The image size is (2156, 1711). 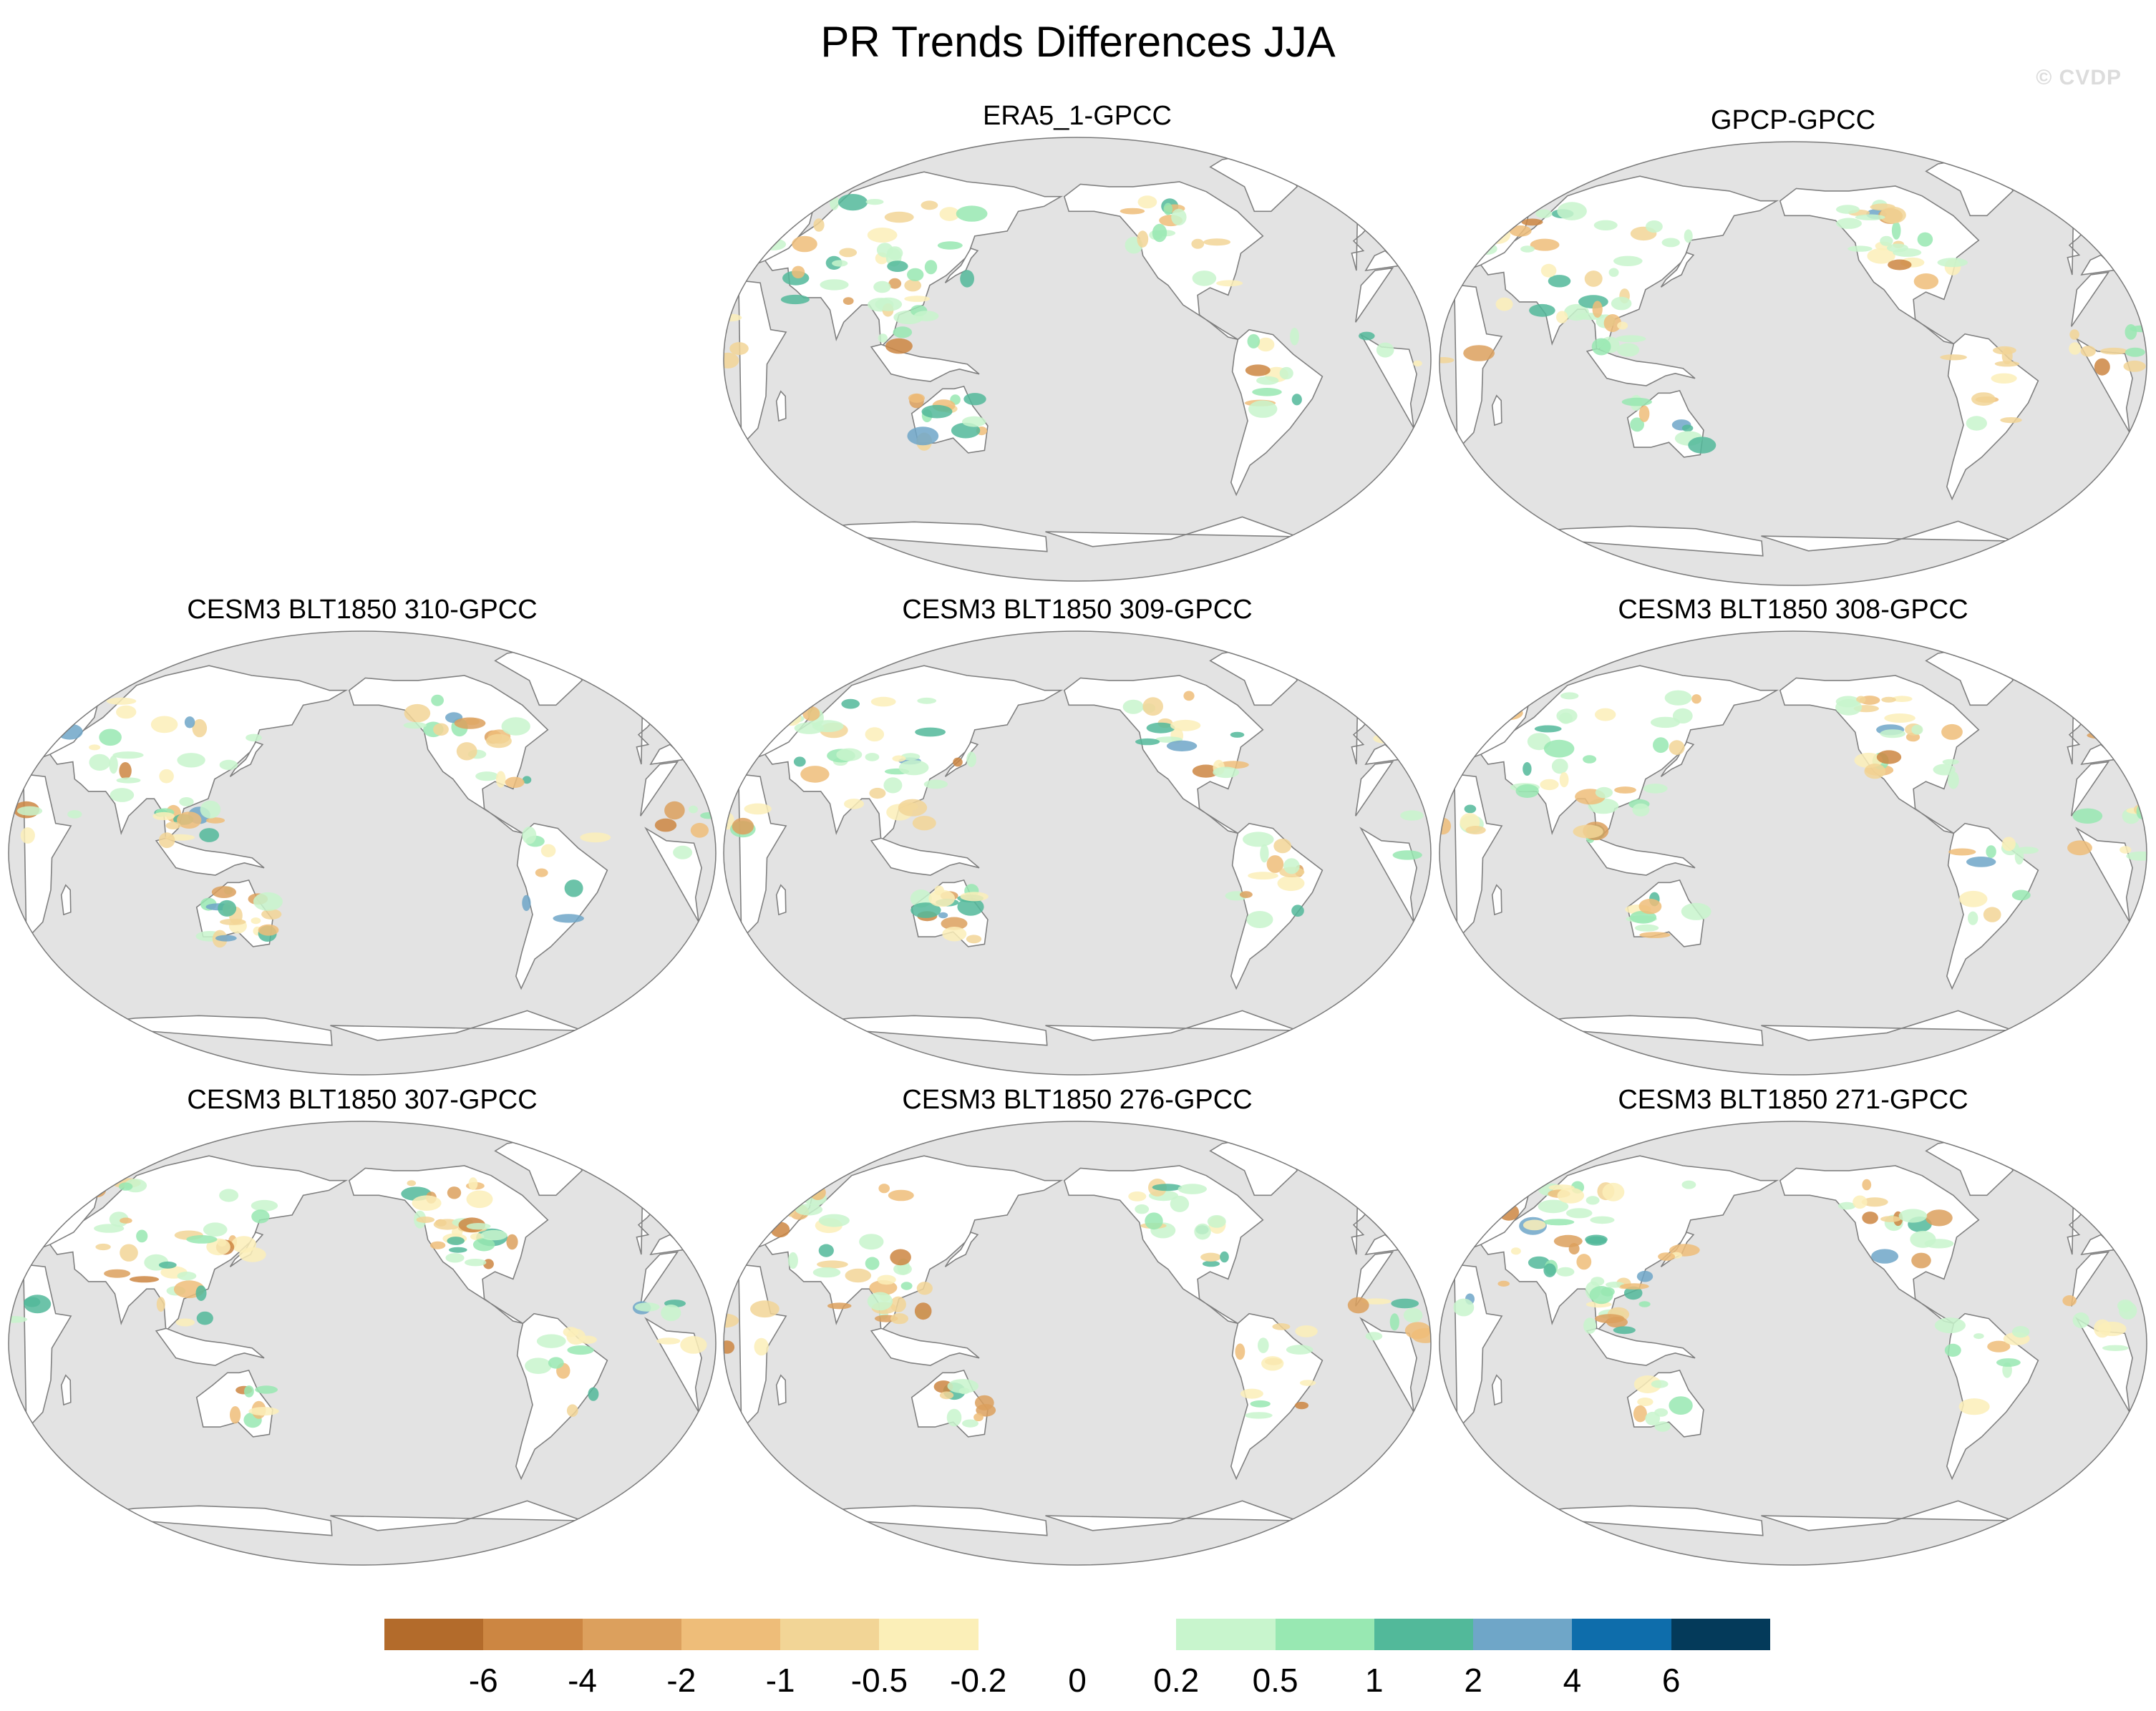 I want to click on map-panel-era5: ERA5_1-GPCC, so click(x=1077, y=348).